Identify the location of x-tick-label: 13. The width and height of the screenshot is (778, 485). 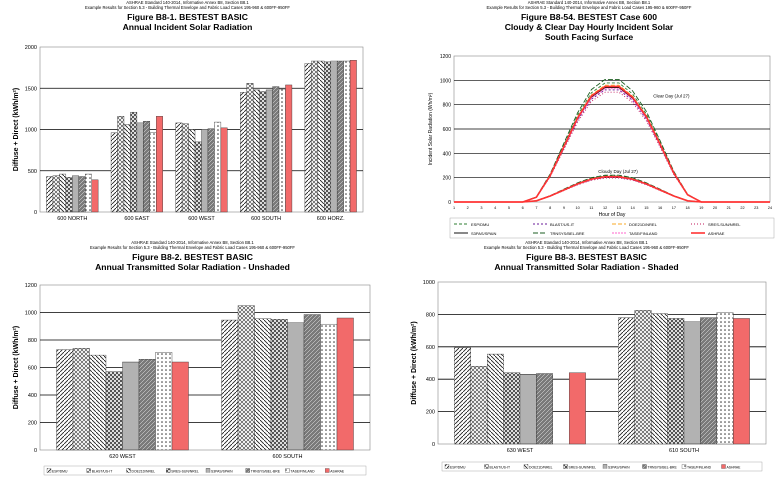
(619, 208).